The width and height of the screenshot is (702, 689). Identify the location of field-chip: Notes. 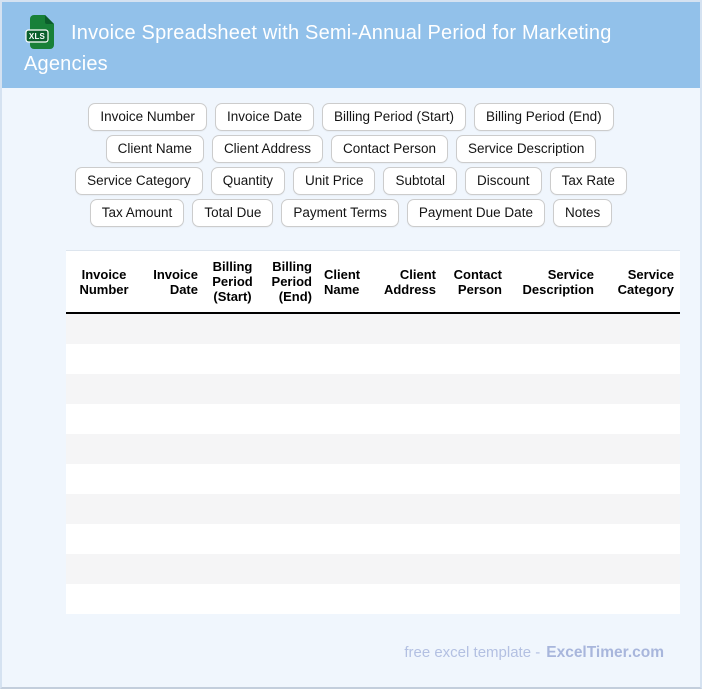
(582, 213).